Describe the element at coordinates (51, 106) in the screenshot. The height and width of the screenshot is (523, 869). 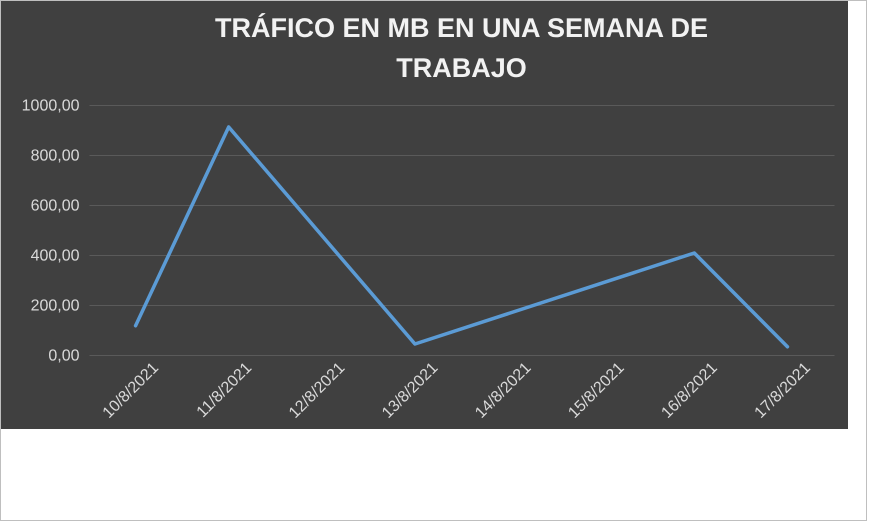
I see `y-tick-label: 1000,00` at that location.